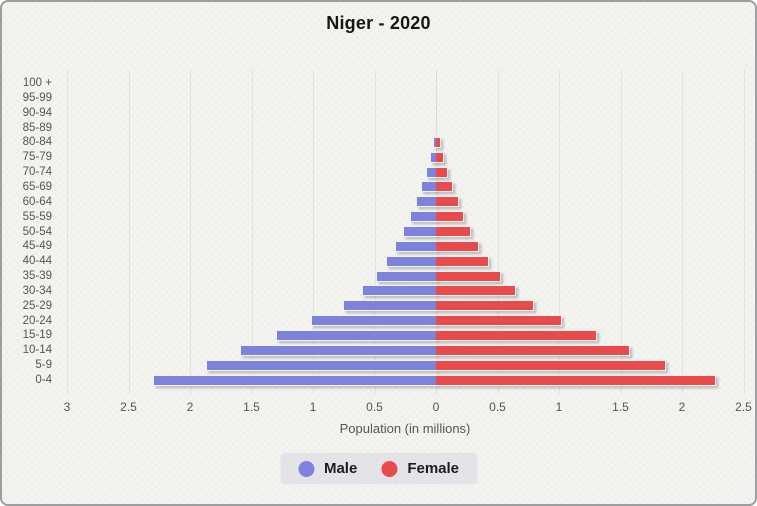 Image resolution: width=757 pixels, height=506 pixels. What do you see at coordinates (37, 246) in the screenshot?
I see `age-group-label: 45-49` at bounding box center [37, 246].